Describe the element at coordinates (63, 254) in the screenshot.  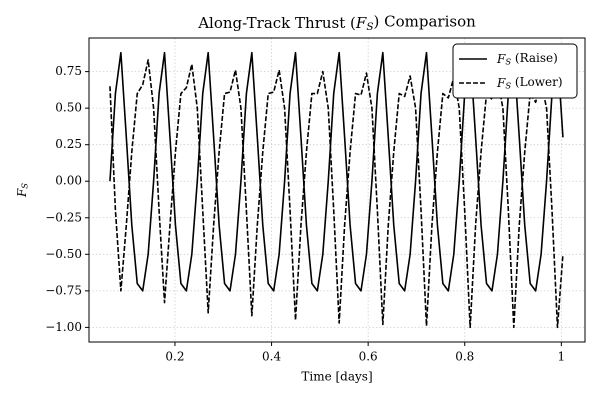
I see `y-tick-label: −0.50` at that location.